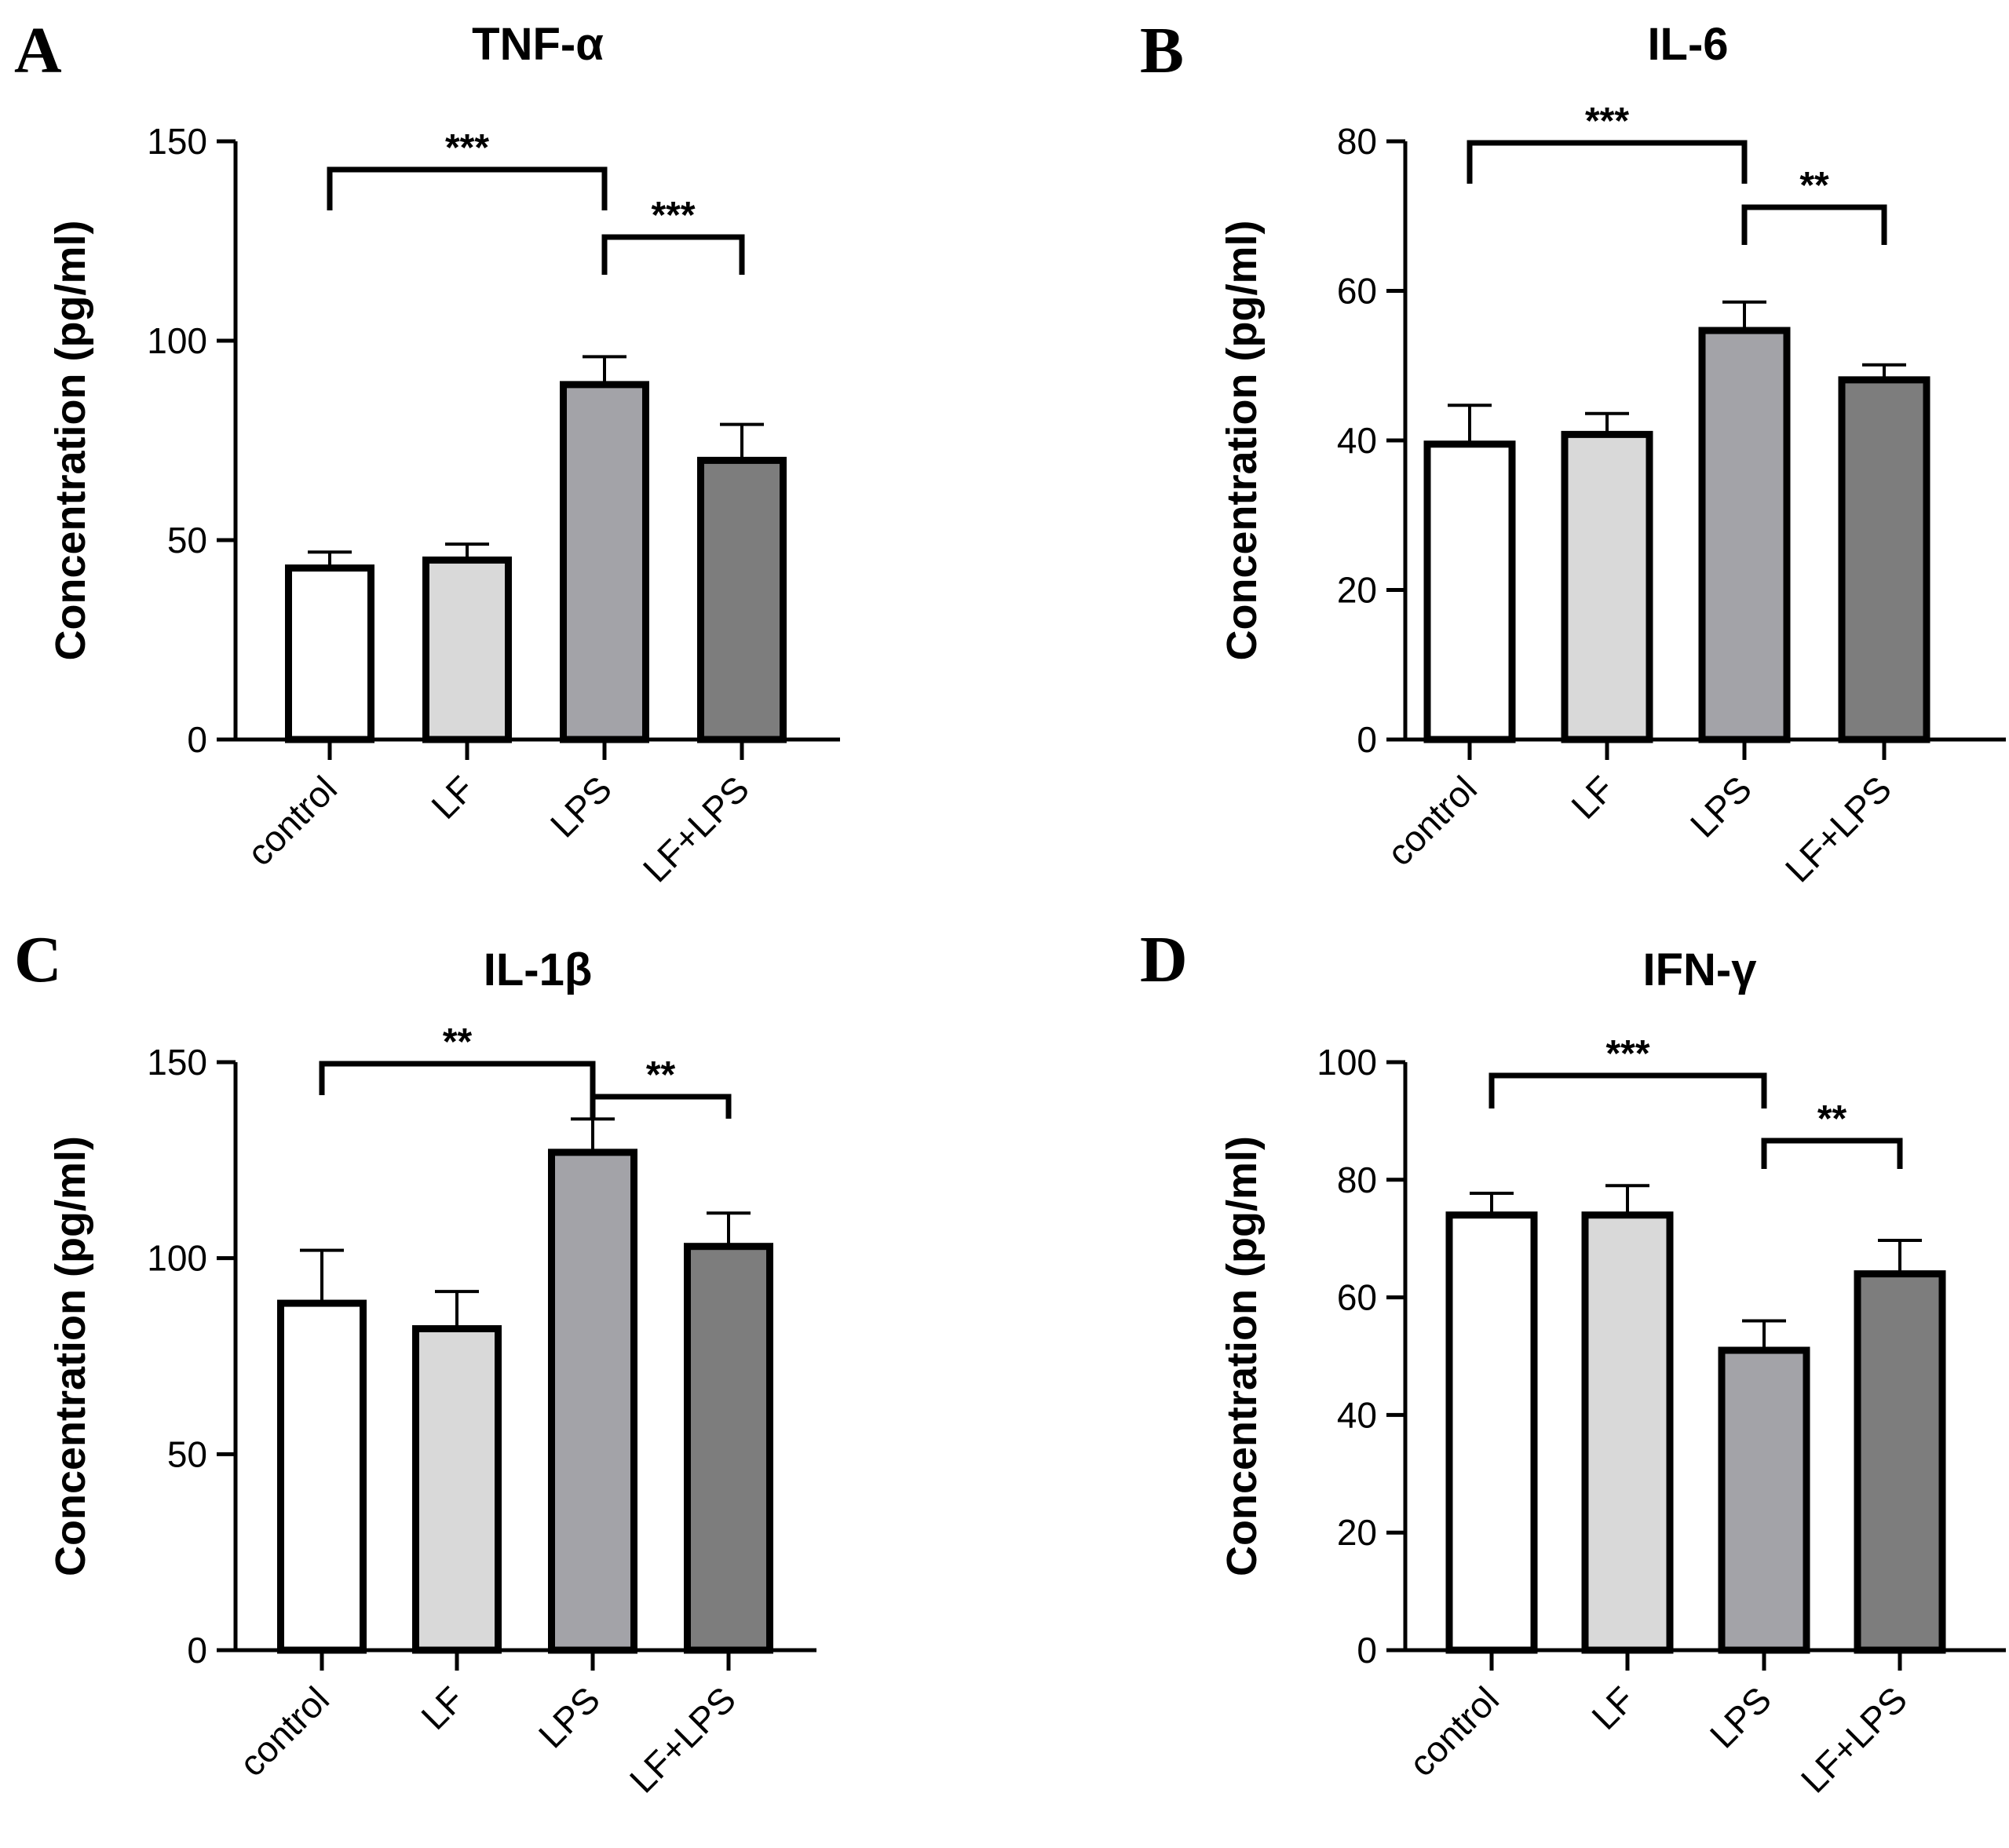  Describe the element at coordinates (38, 959) in the screenshot. I see `panel-letter: C` at that location.